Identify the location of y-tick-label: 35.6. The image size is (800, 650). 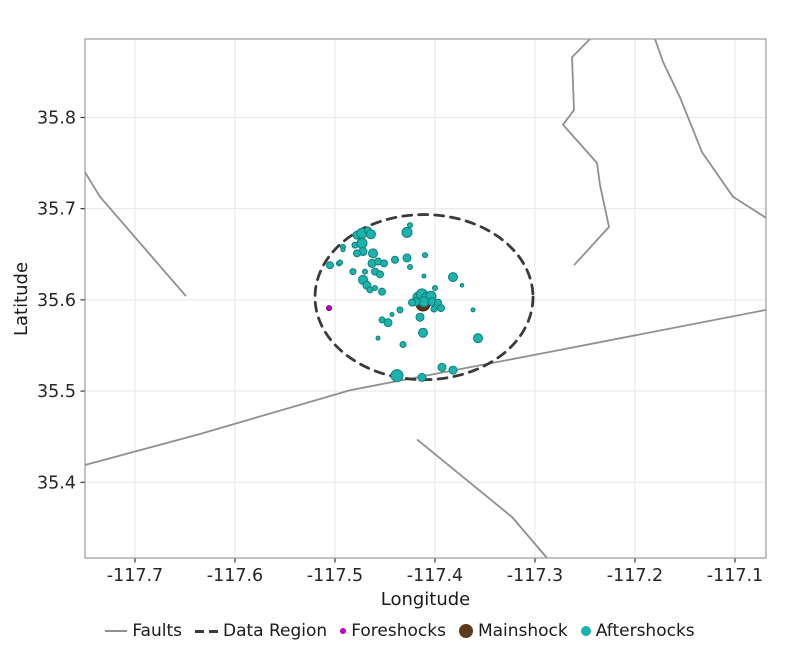
(56, 301).